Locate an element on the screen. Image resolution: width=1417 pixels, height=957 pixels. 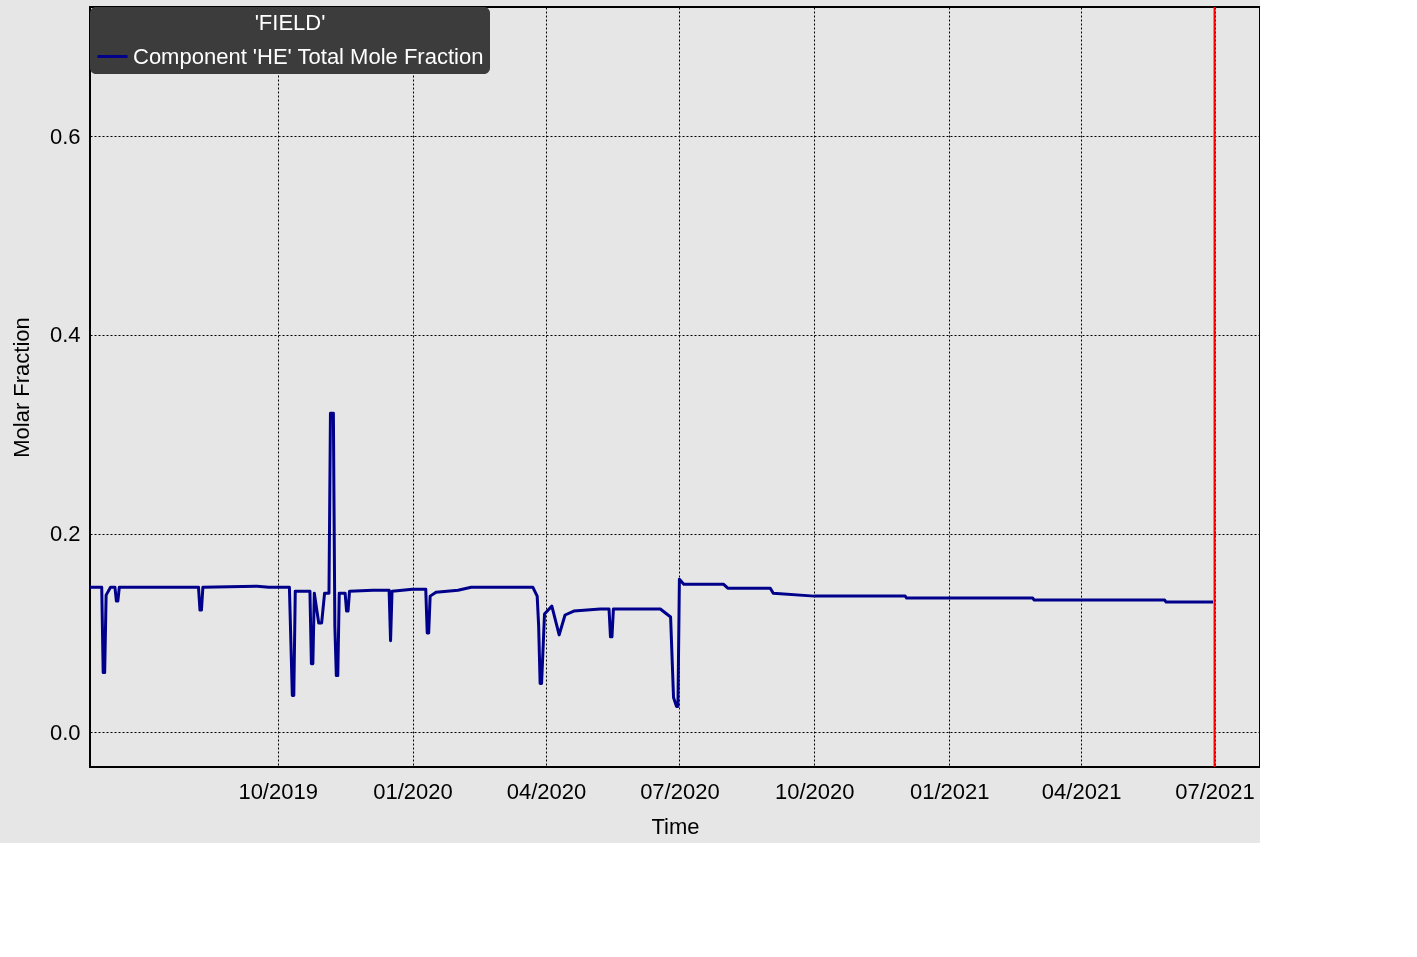
x-tick-label: 04/2021 is located at coordinates (1081, 791).